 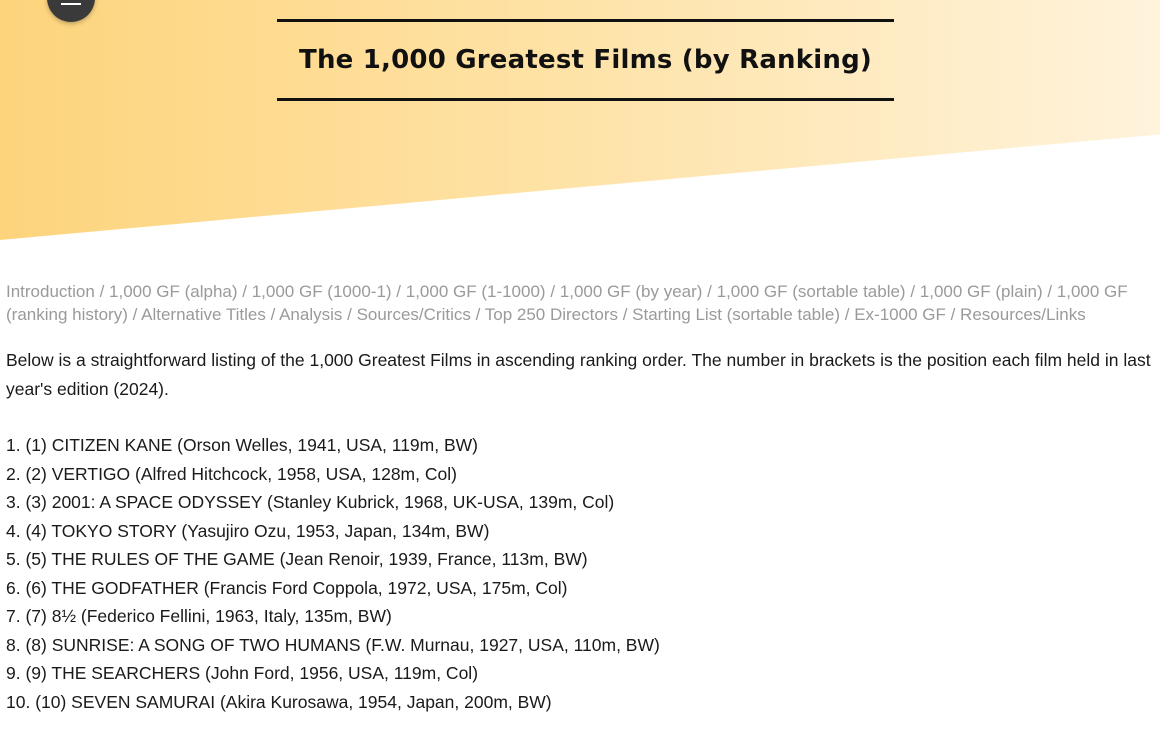 What do you see at coordinates (475, 291) in the screenshot?
I see `nav-link: 1,000 GF (1-1000)` at bounding box center [475, 291].